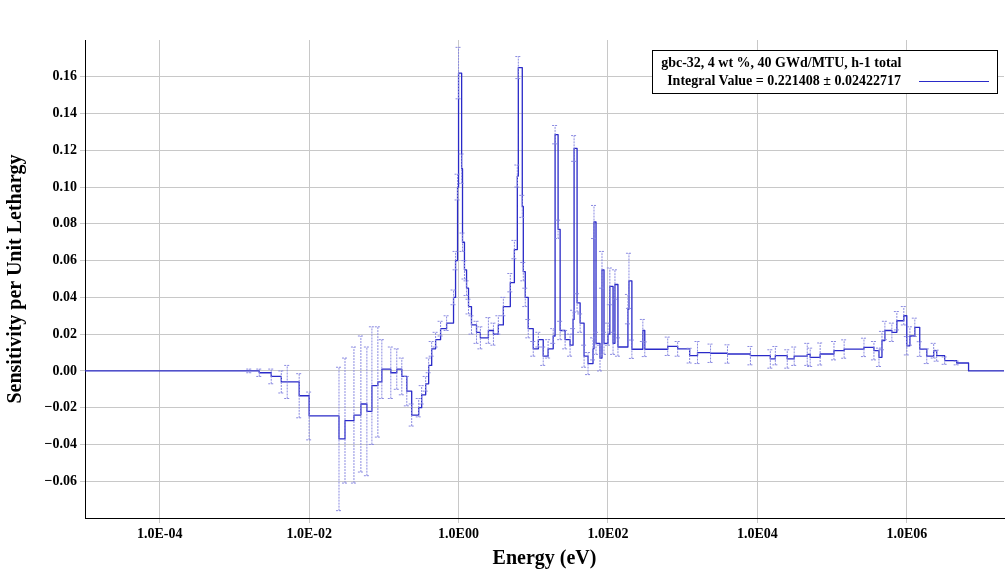 This screenshot has height=575, width=1006. Describe the element at coordinates (64, 370) in the screenshot. I see `y-tick-label: 0.00` at that location.